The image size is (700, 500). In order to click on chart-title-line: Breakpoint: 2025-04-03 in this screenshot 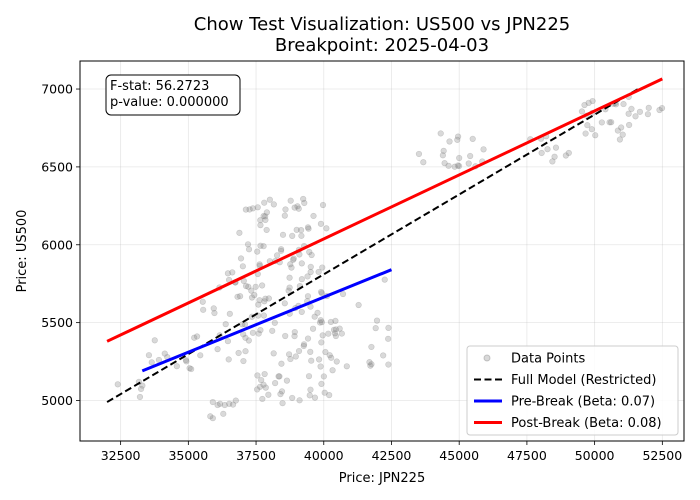, I will do `click(382, 45)`.